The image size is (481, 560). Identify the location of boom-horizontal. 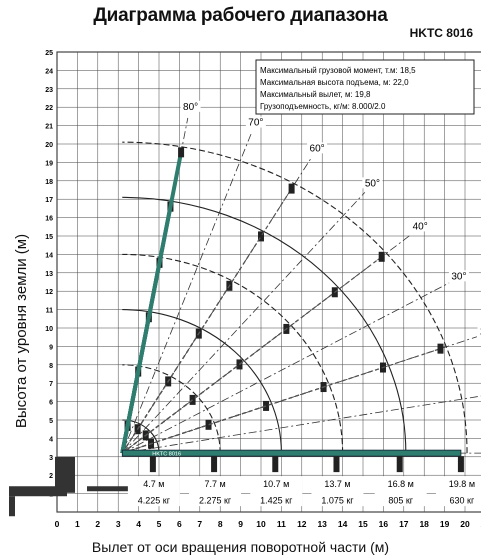
(291, 453).